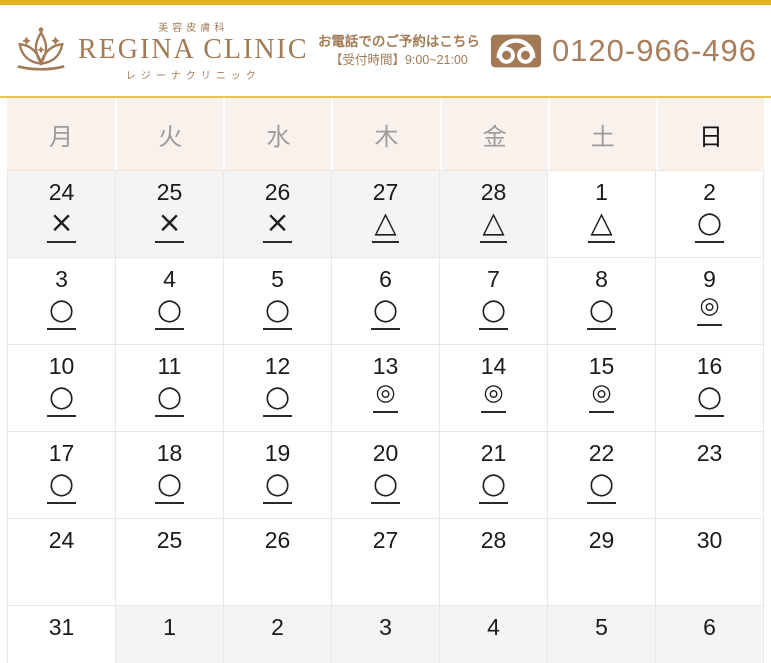  Describe the element at coordinates (601, 627) in the screenshot. I see `date-number: 5` at that location.